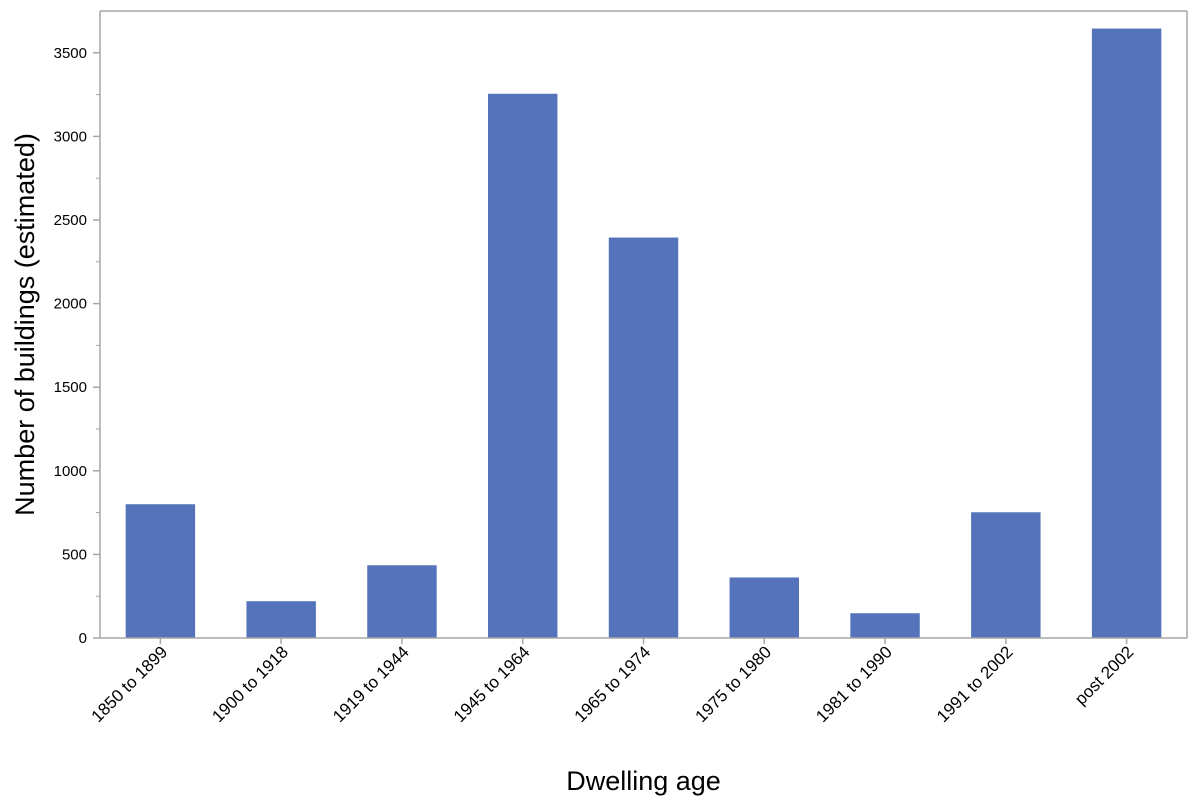 This screenshot has width=1200, height=807. Describe the element at coordinates (854, 684) in the screenshot. I see `x-category-label: 1981 to 1990` at that location.